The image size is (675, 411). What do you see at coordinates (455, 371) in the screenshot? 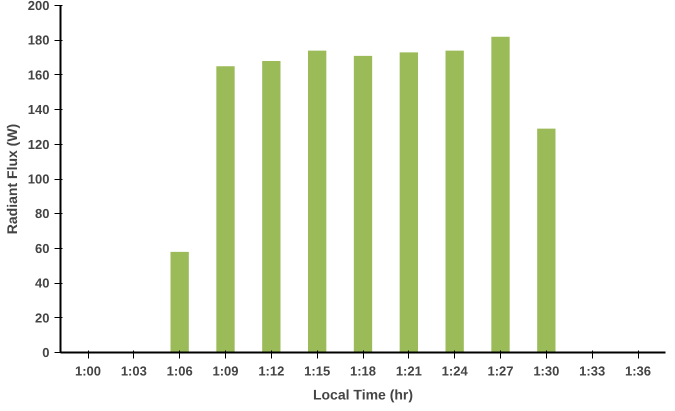
I see `x-tick-label: 1:24` at bounding box center [455, 371].